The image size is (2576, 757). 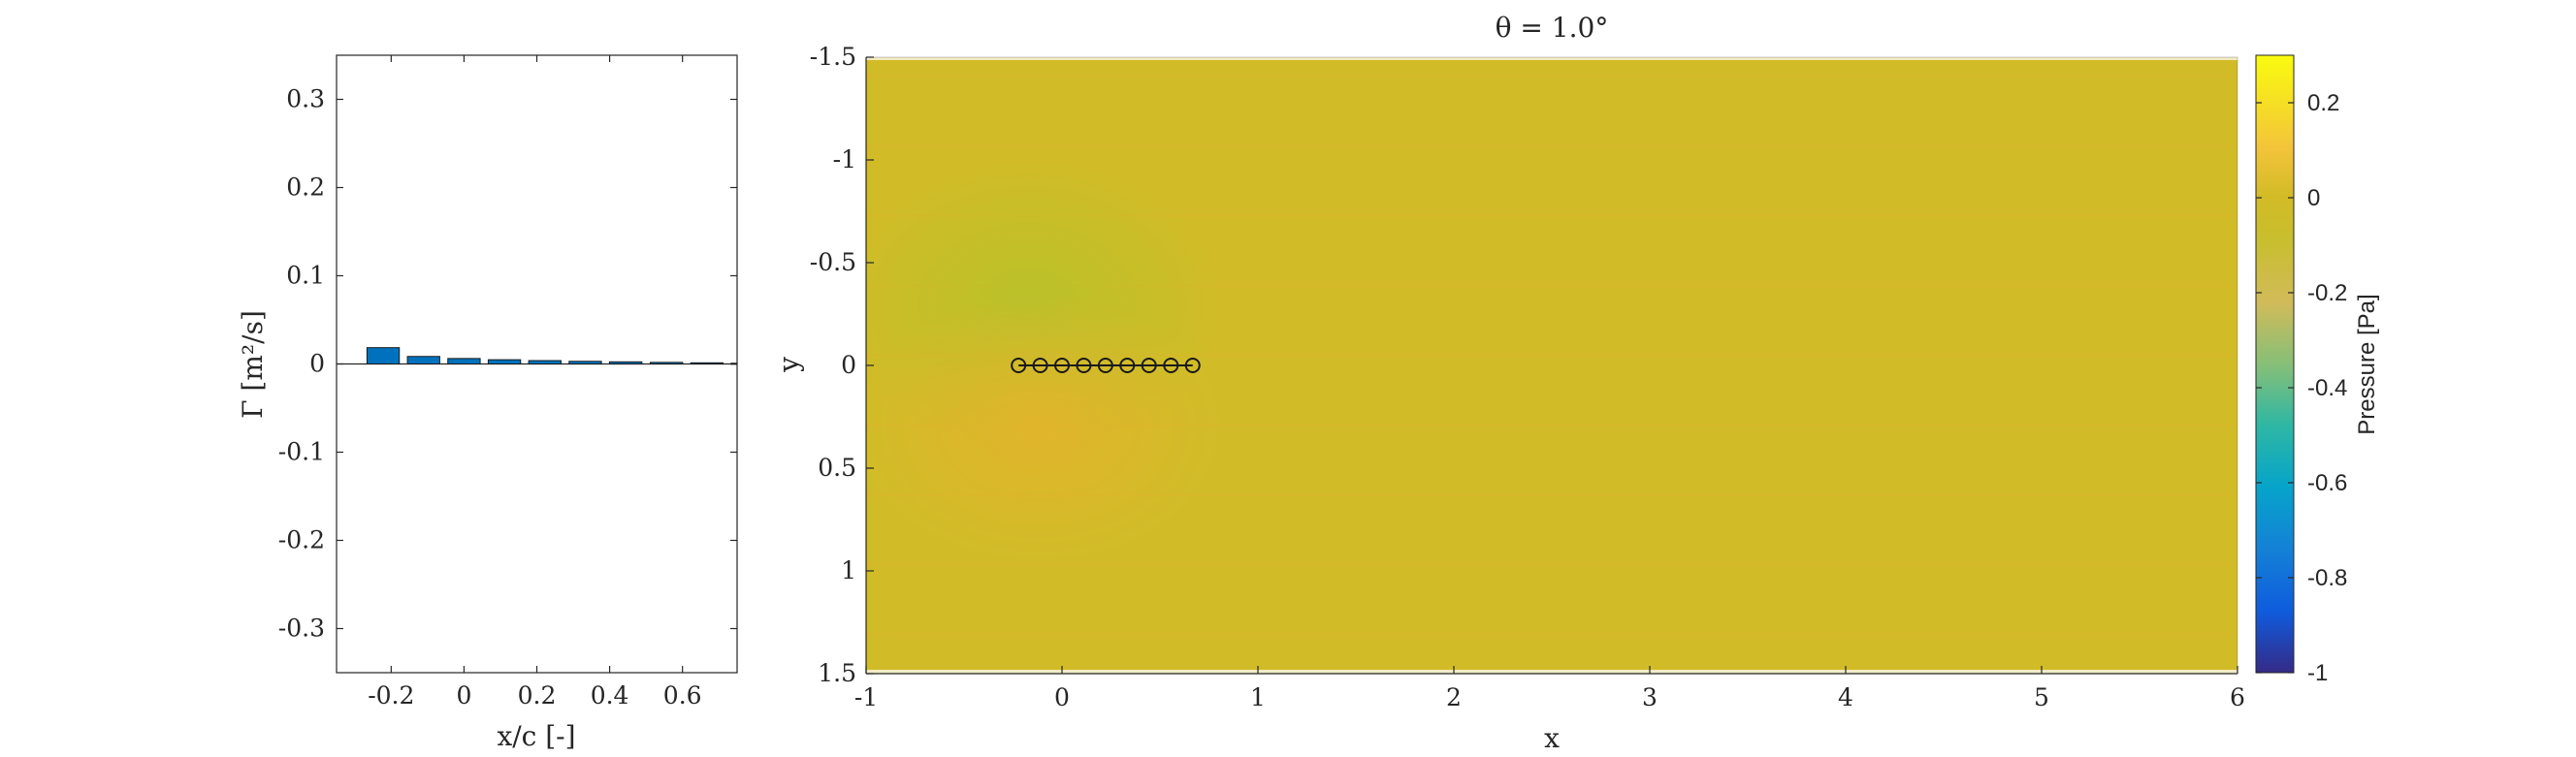 What do you see at coordinates (1062, 697) in the screenshot?
I see `field-x-tick-label: 0` at bounding box center [1062, 697].